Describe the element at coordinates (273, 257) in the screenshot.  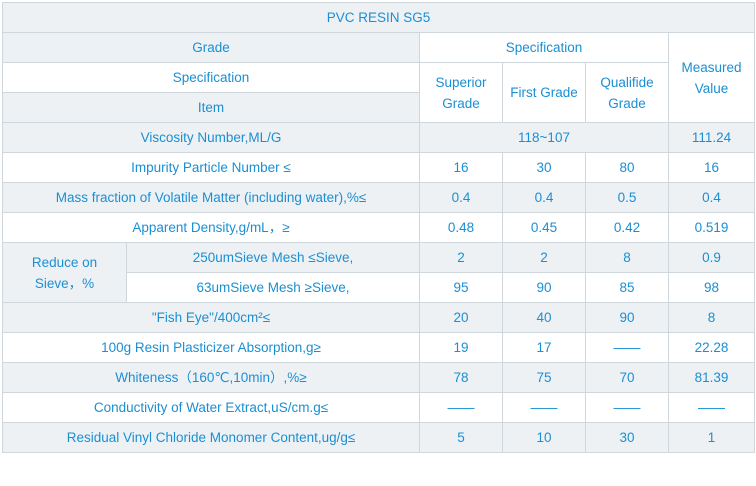
I see `row-label: 250umSieve Mesh ≤Sieve,` at that location.